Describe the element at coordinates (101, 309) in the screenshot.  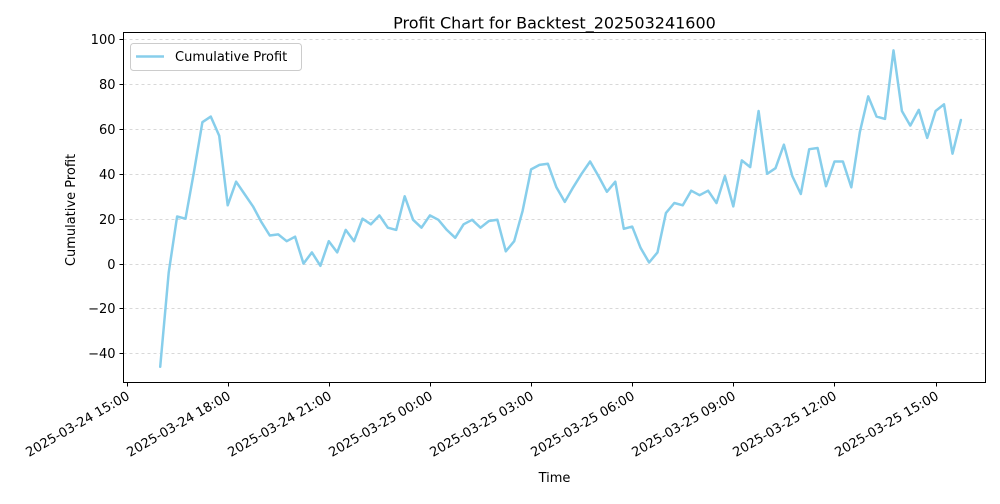
I see `y-tick-label: −20` at that location.